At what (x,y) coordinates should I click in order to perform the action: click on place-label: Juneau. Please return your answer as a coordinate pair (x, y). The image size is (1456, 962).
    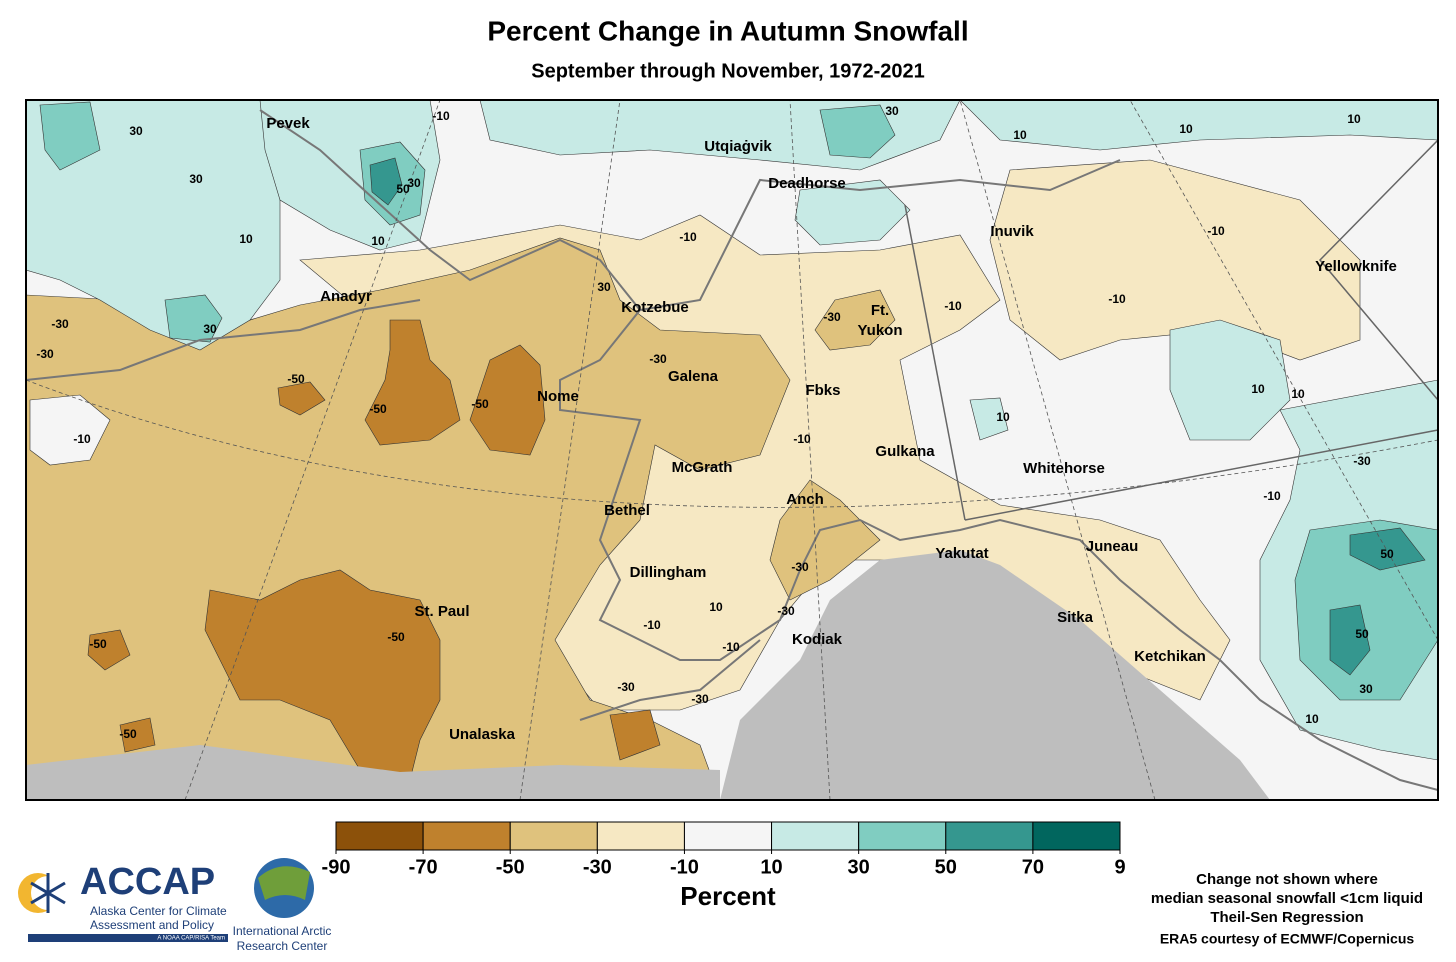
    Looking at the image, I should click on (1112, 546).